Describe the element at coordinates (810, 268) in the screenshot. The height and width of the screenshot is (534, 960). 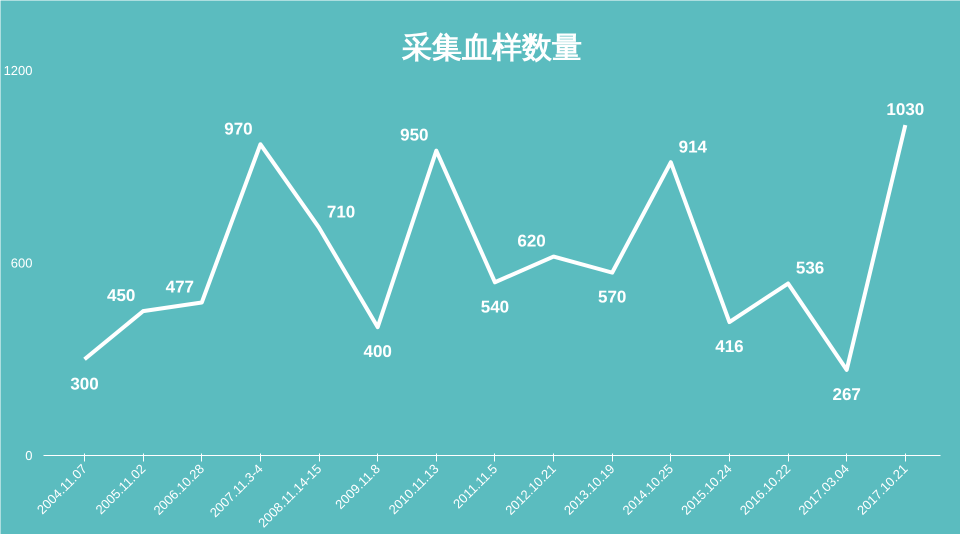
I see `data-label: 536` at that location.